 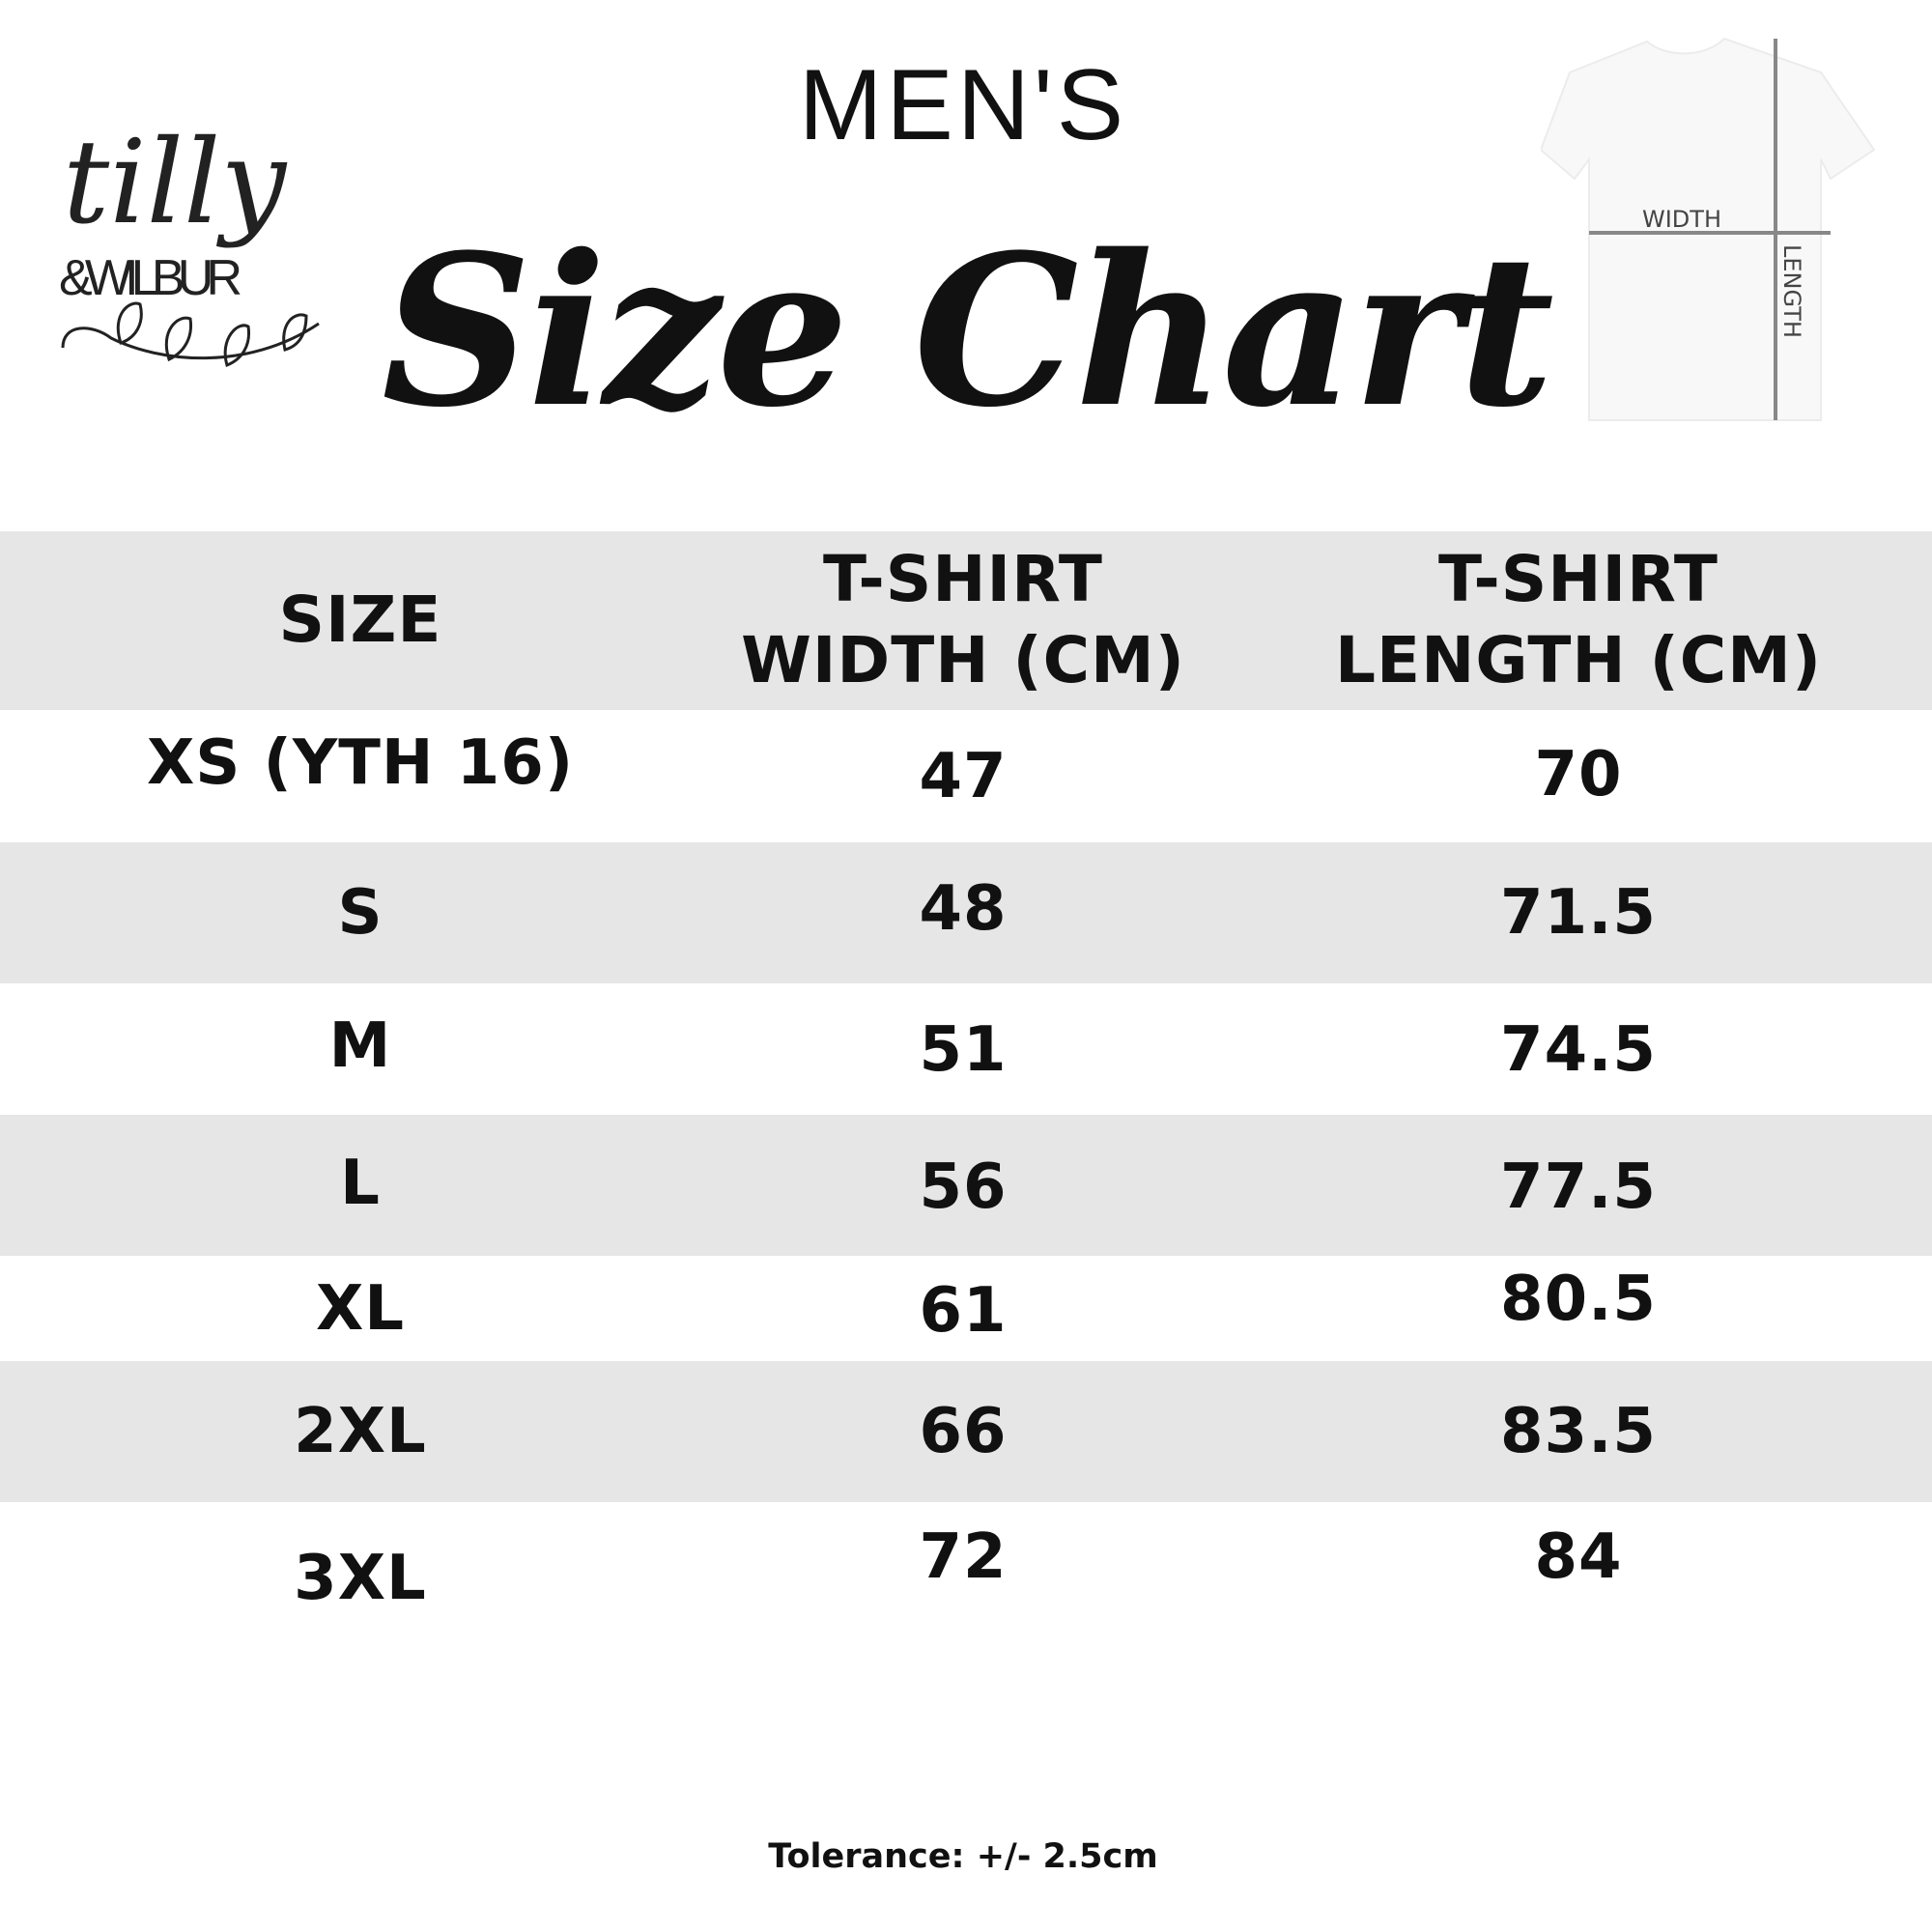 I want to click on table-row: 3XL 72 84, so click(x=966, y=1579).